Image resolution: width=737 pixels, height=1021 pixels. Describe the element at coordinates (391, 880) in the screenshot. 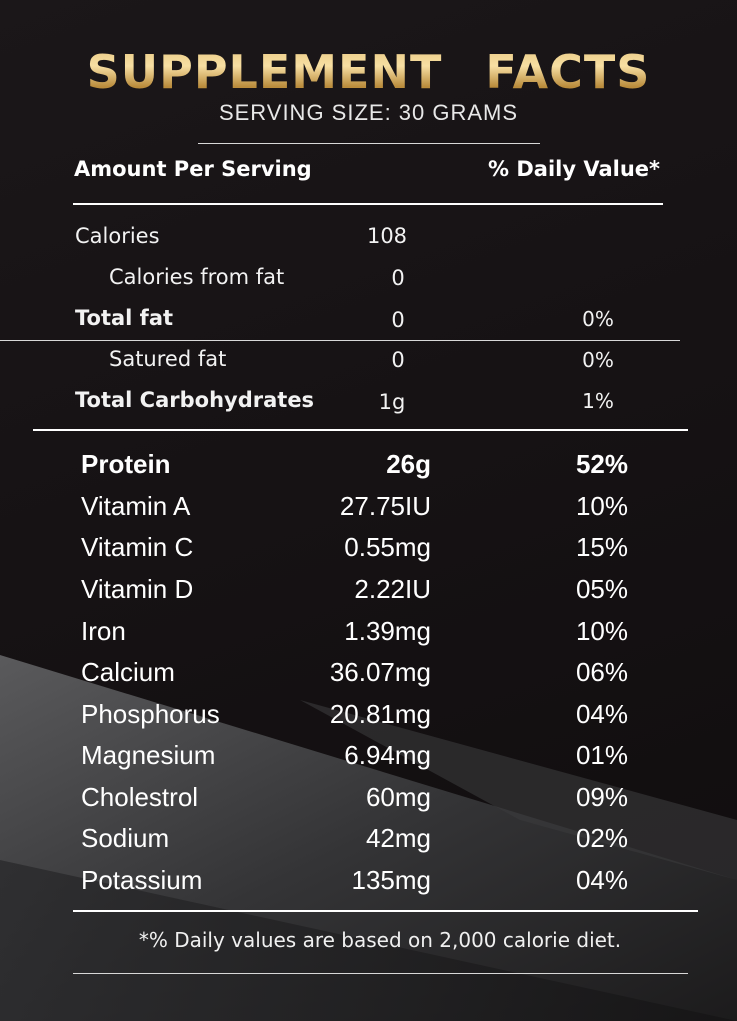

I see `nutrient-amount: 135mg` at that location.